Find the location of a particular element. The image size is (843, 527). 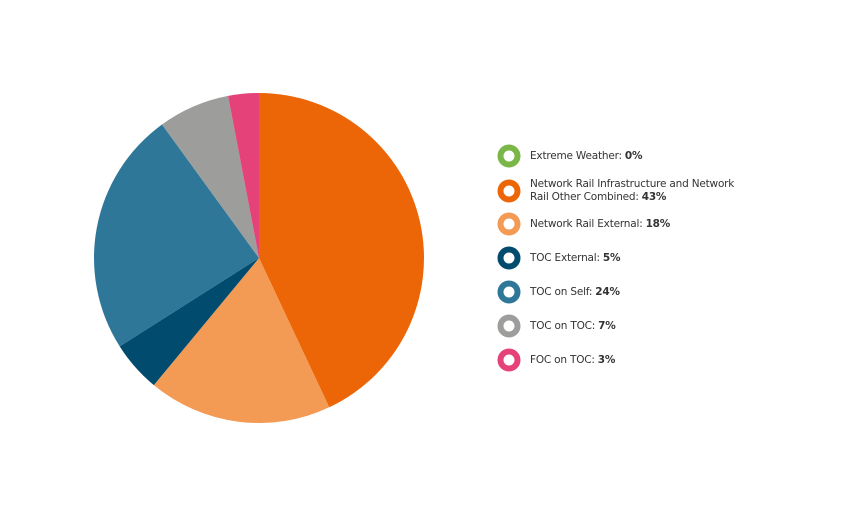

legend-label: FOC on TOC: is located at coordinates (562, 359).